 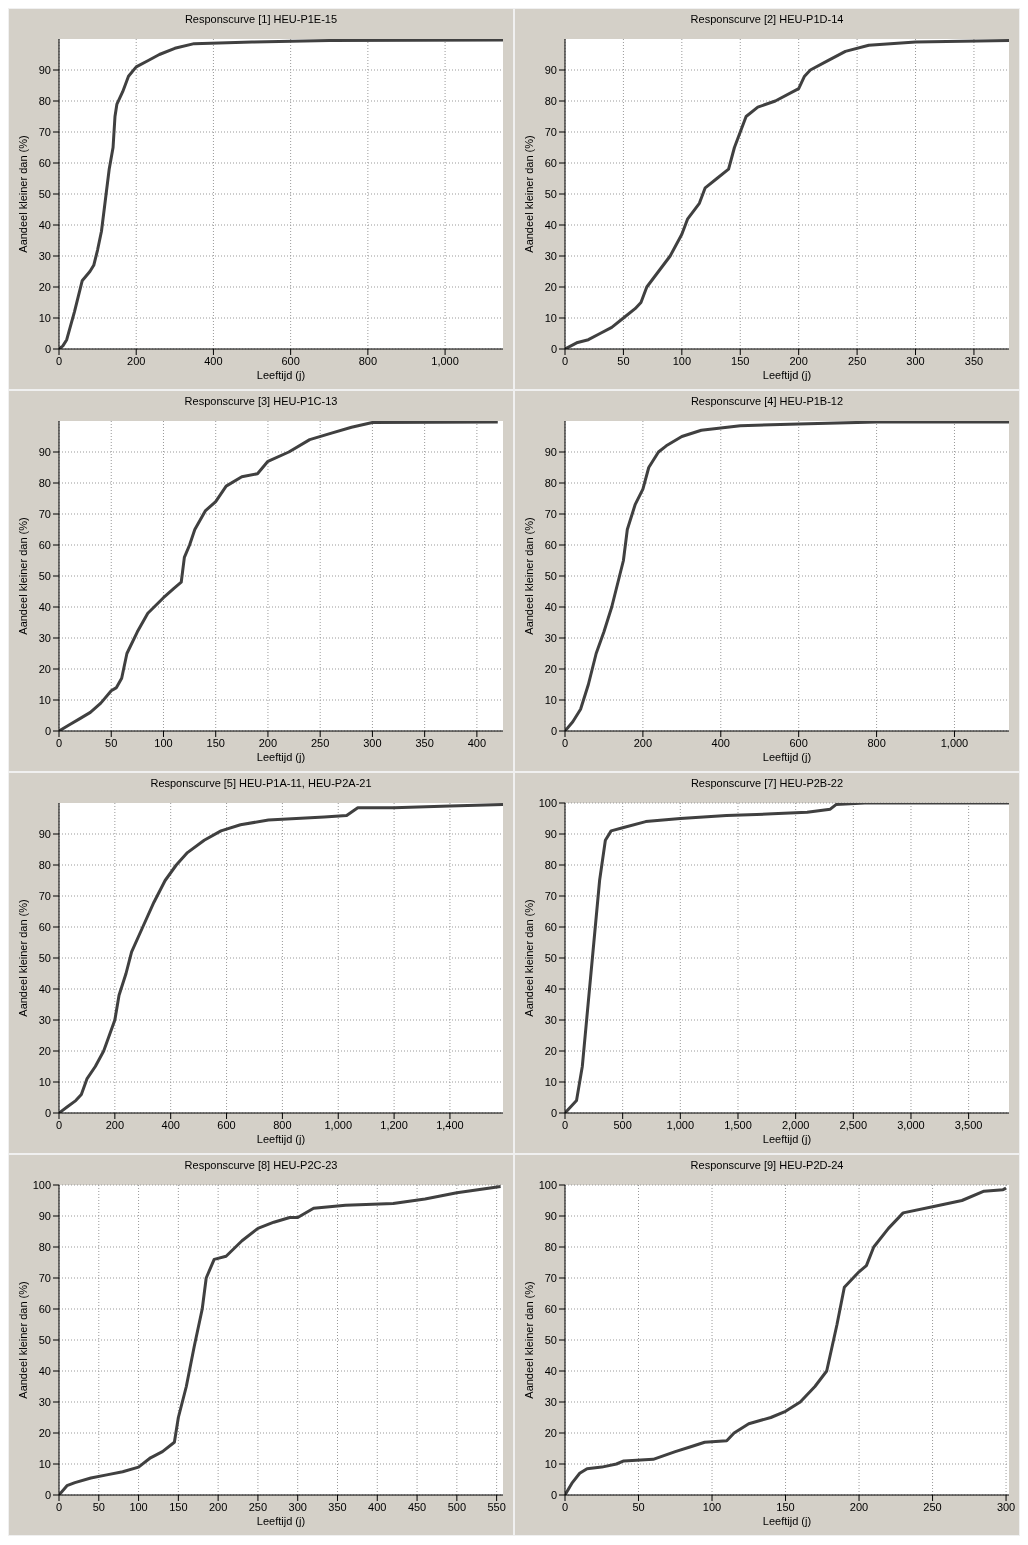 I want to click on chart-title: Responscurve [5] HEU-P1A-11, HEU-P2A-21, so click(x=261, y=783).